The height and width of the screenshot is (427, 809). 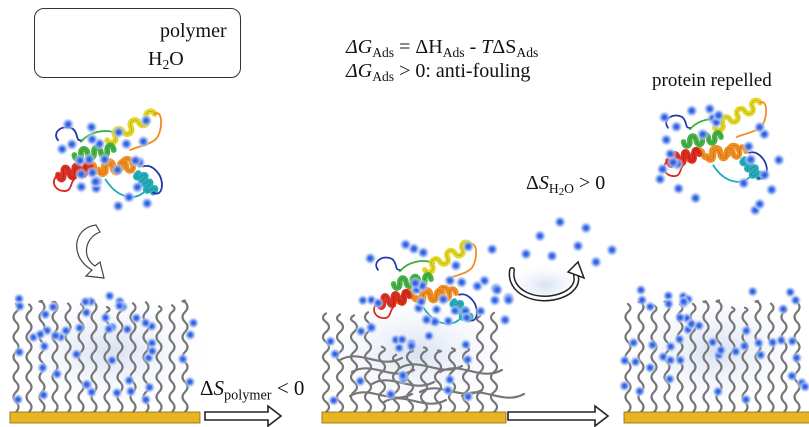 What do you see at coordinates (712, 80) in the screenshot?
I see `protein-repelled-text: protein repelled` at bounding box center [712, 80].